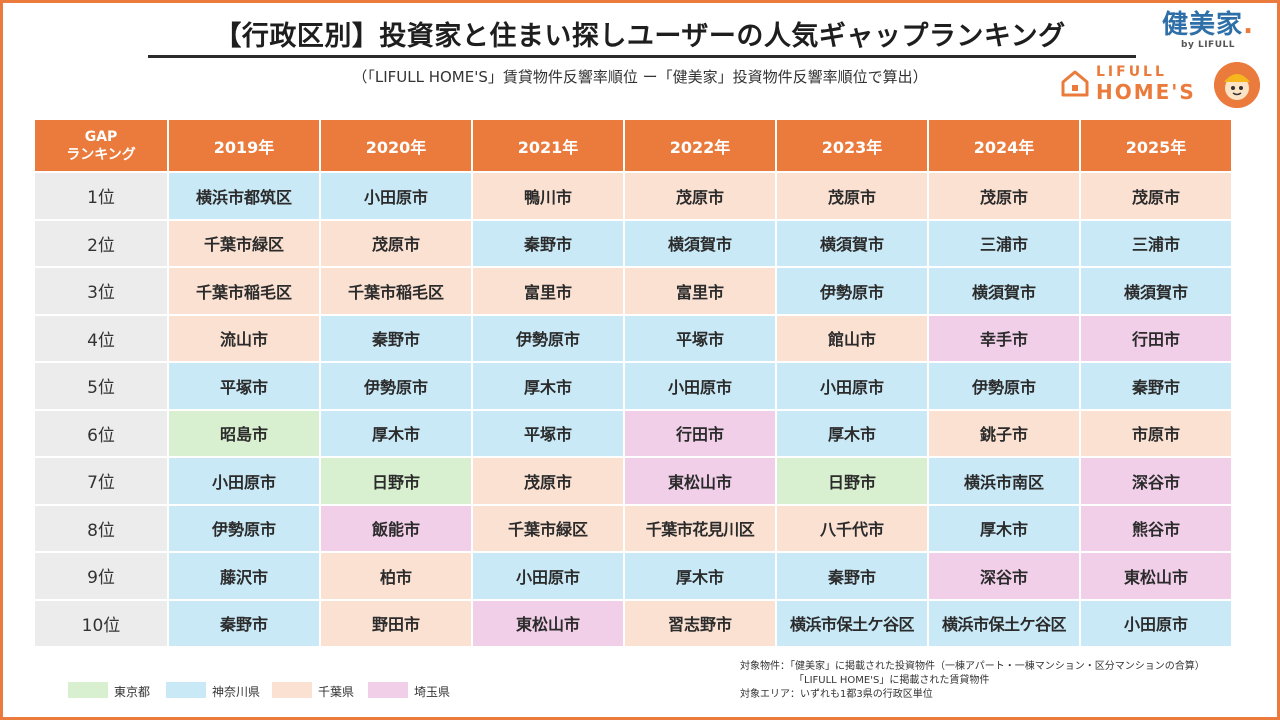  I want to click on kenbiya-logo-byline: by LIFULL, so click(1208, 45).